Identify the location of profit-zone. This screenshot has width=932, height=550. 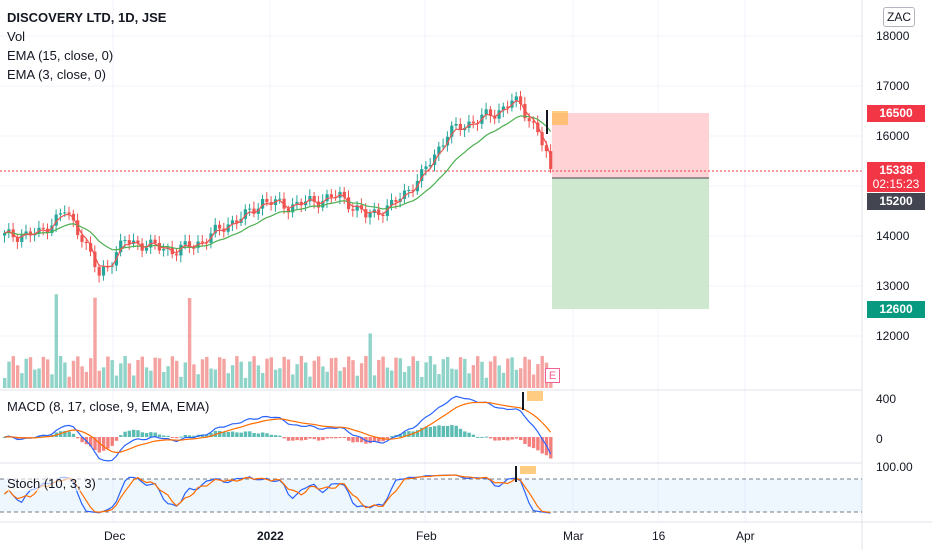
(630, 243).